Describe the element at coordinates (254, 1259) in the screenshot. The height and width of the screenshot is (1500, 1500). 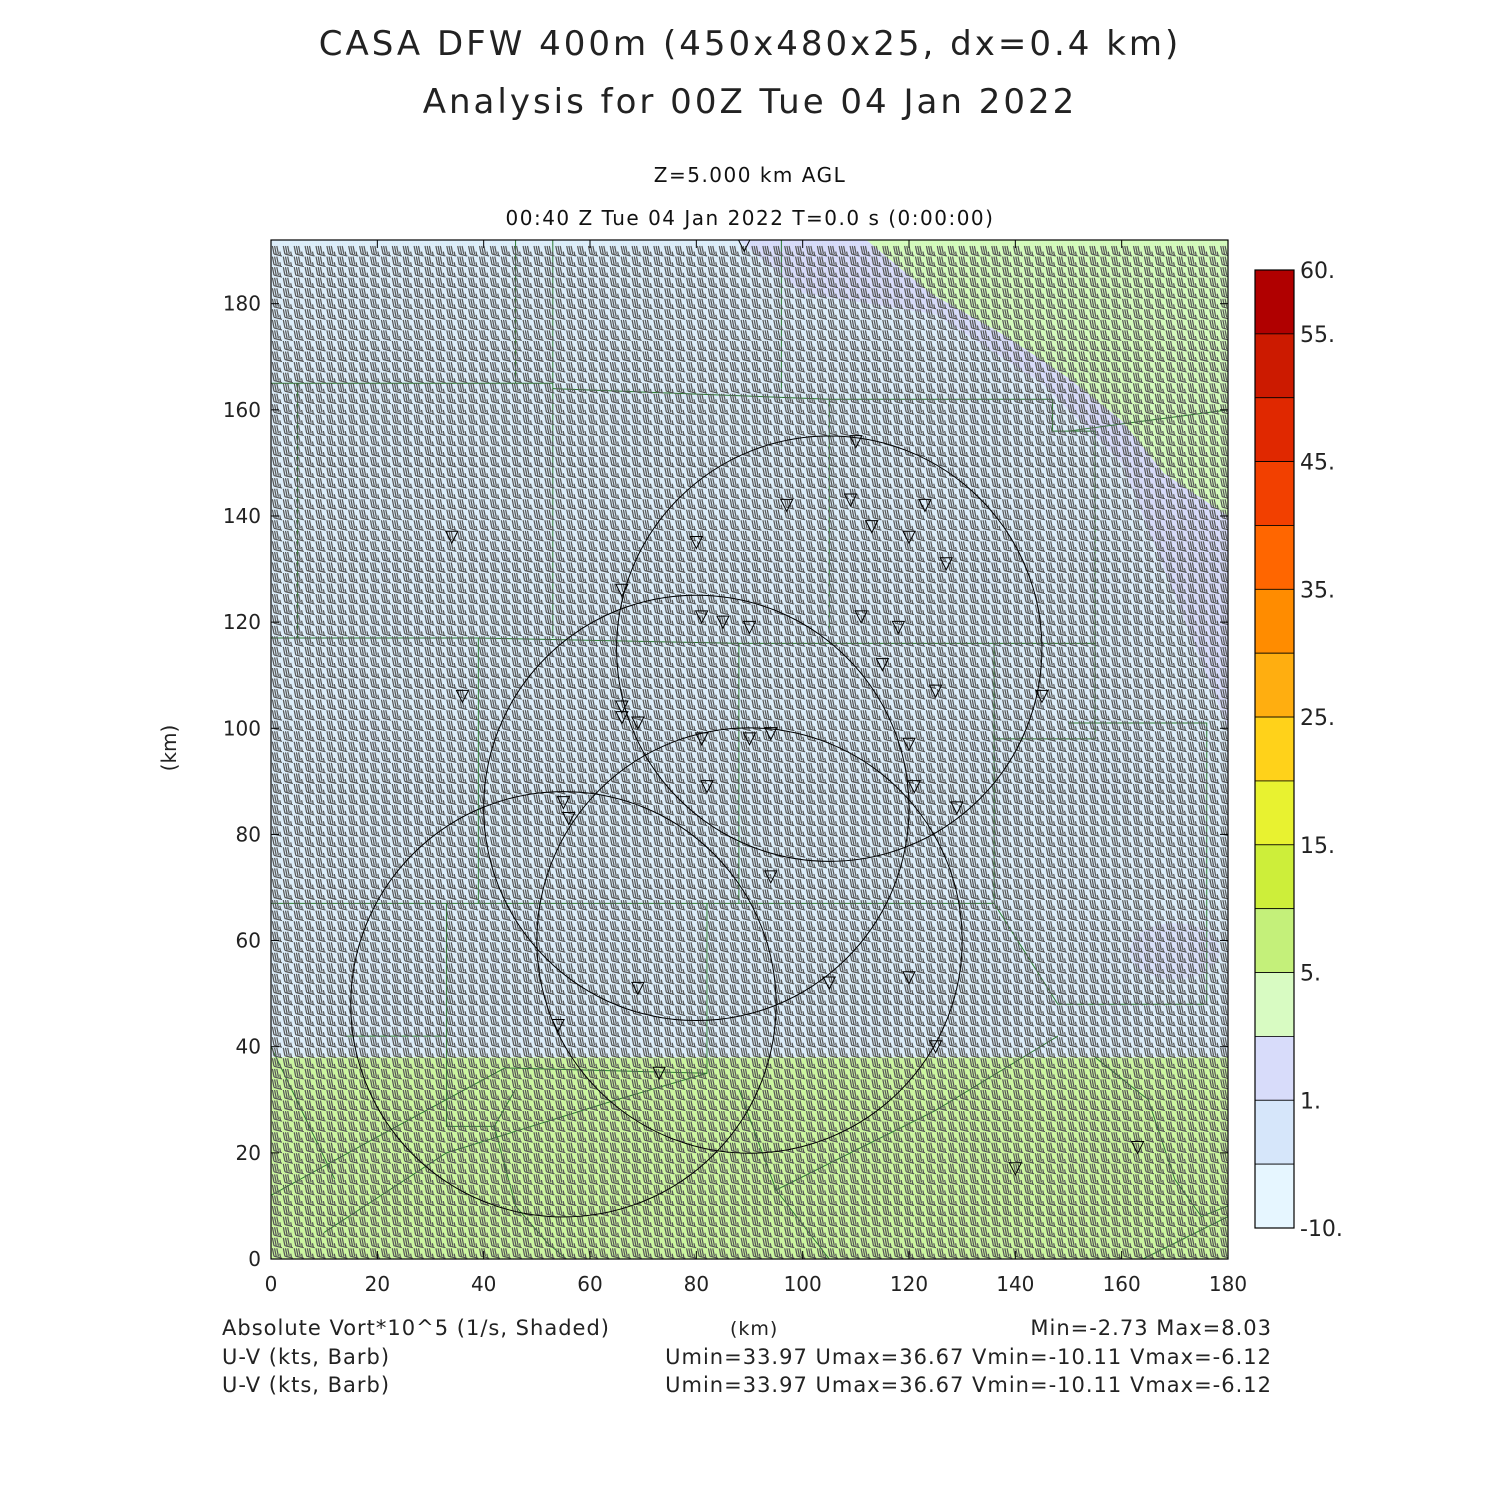
I see `y-tick-label: 0` at that location.